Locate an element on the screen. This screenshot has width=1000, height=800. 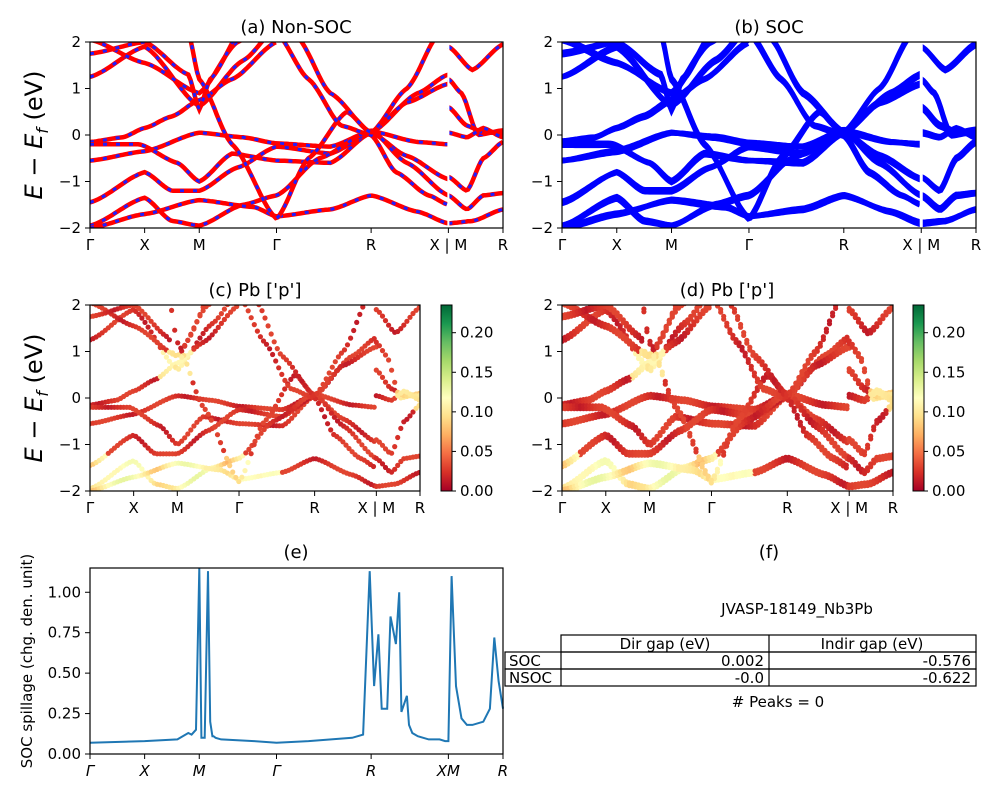
y-tick-label: −2 is located at coordinates (70, 228).